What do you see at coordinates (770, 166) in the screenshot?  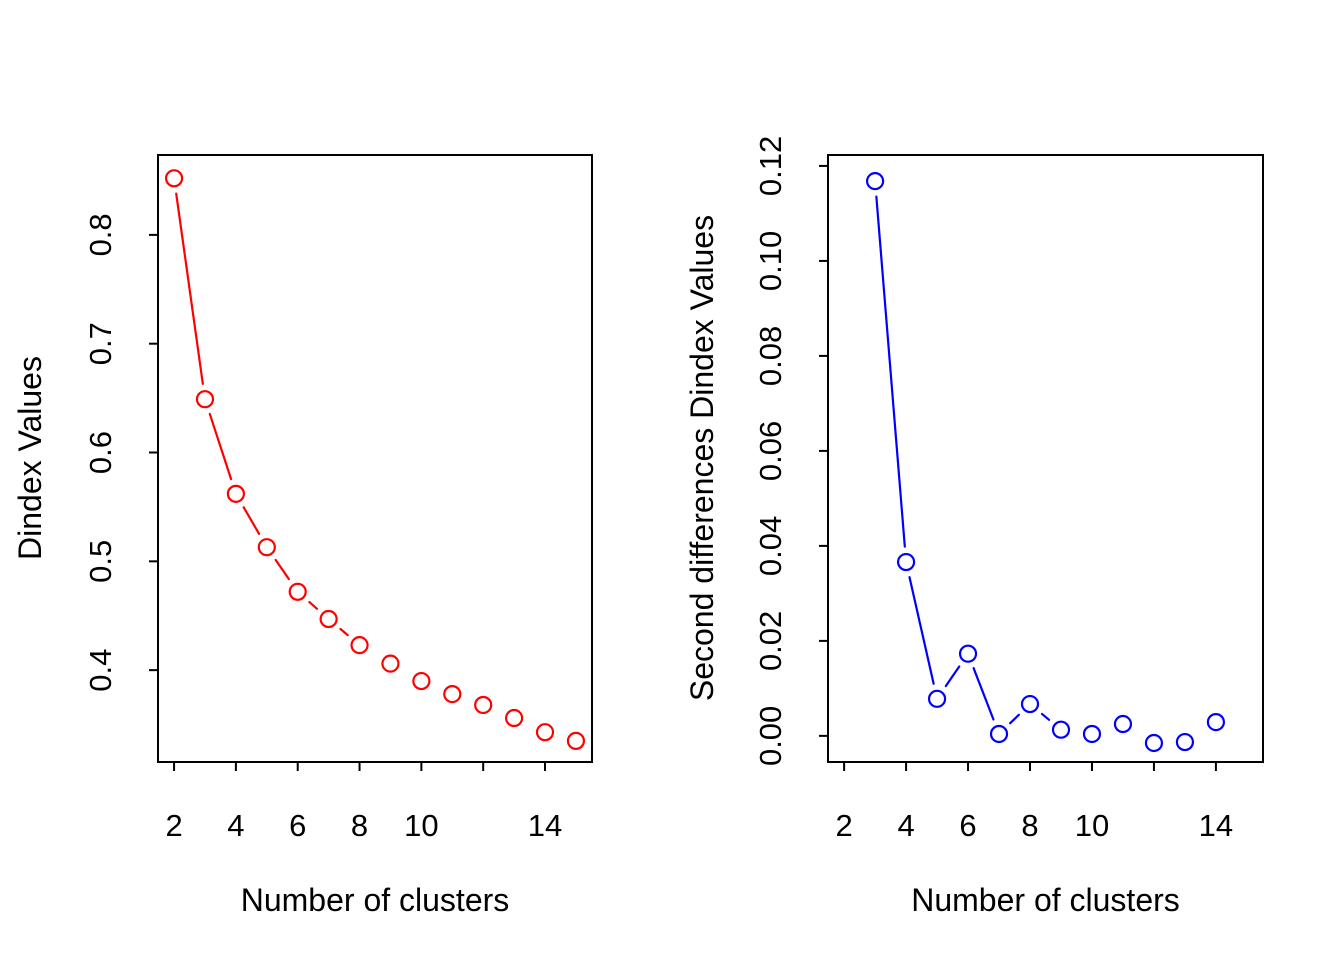 I see `y-tick-label: 0.12` at bounding box center [770, 166].